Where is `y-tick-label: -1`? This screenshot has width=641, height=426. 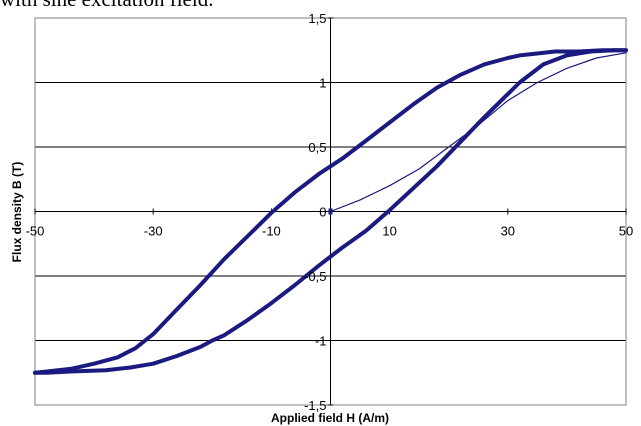 y-tick-label: -1 is located at coordinates (321, 341).